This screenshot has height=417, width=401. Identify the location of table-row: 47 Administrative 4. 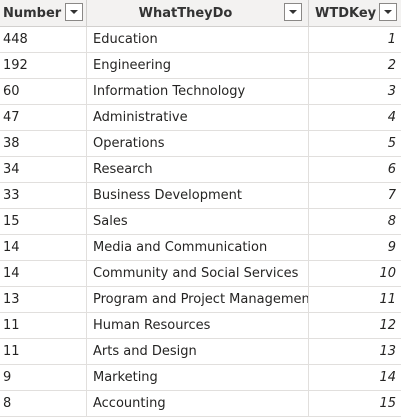
(200, 118).